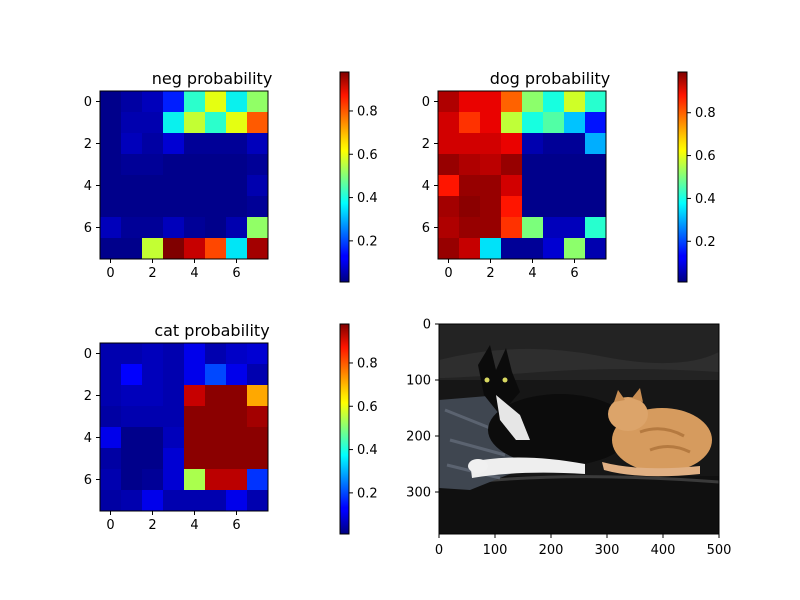  What do you see at coordinates (513, 417) in the screenshot?
I see `dog-blaze` at bounding box center [513, 417].